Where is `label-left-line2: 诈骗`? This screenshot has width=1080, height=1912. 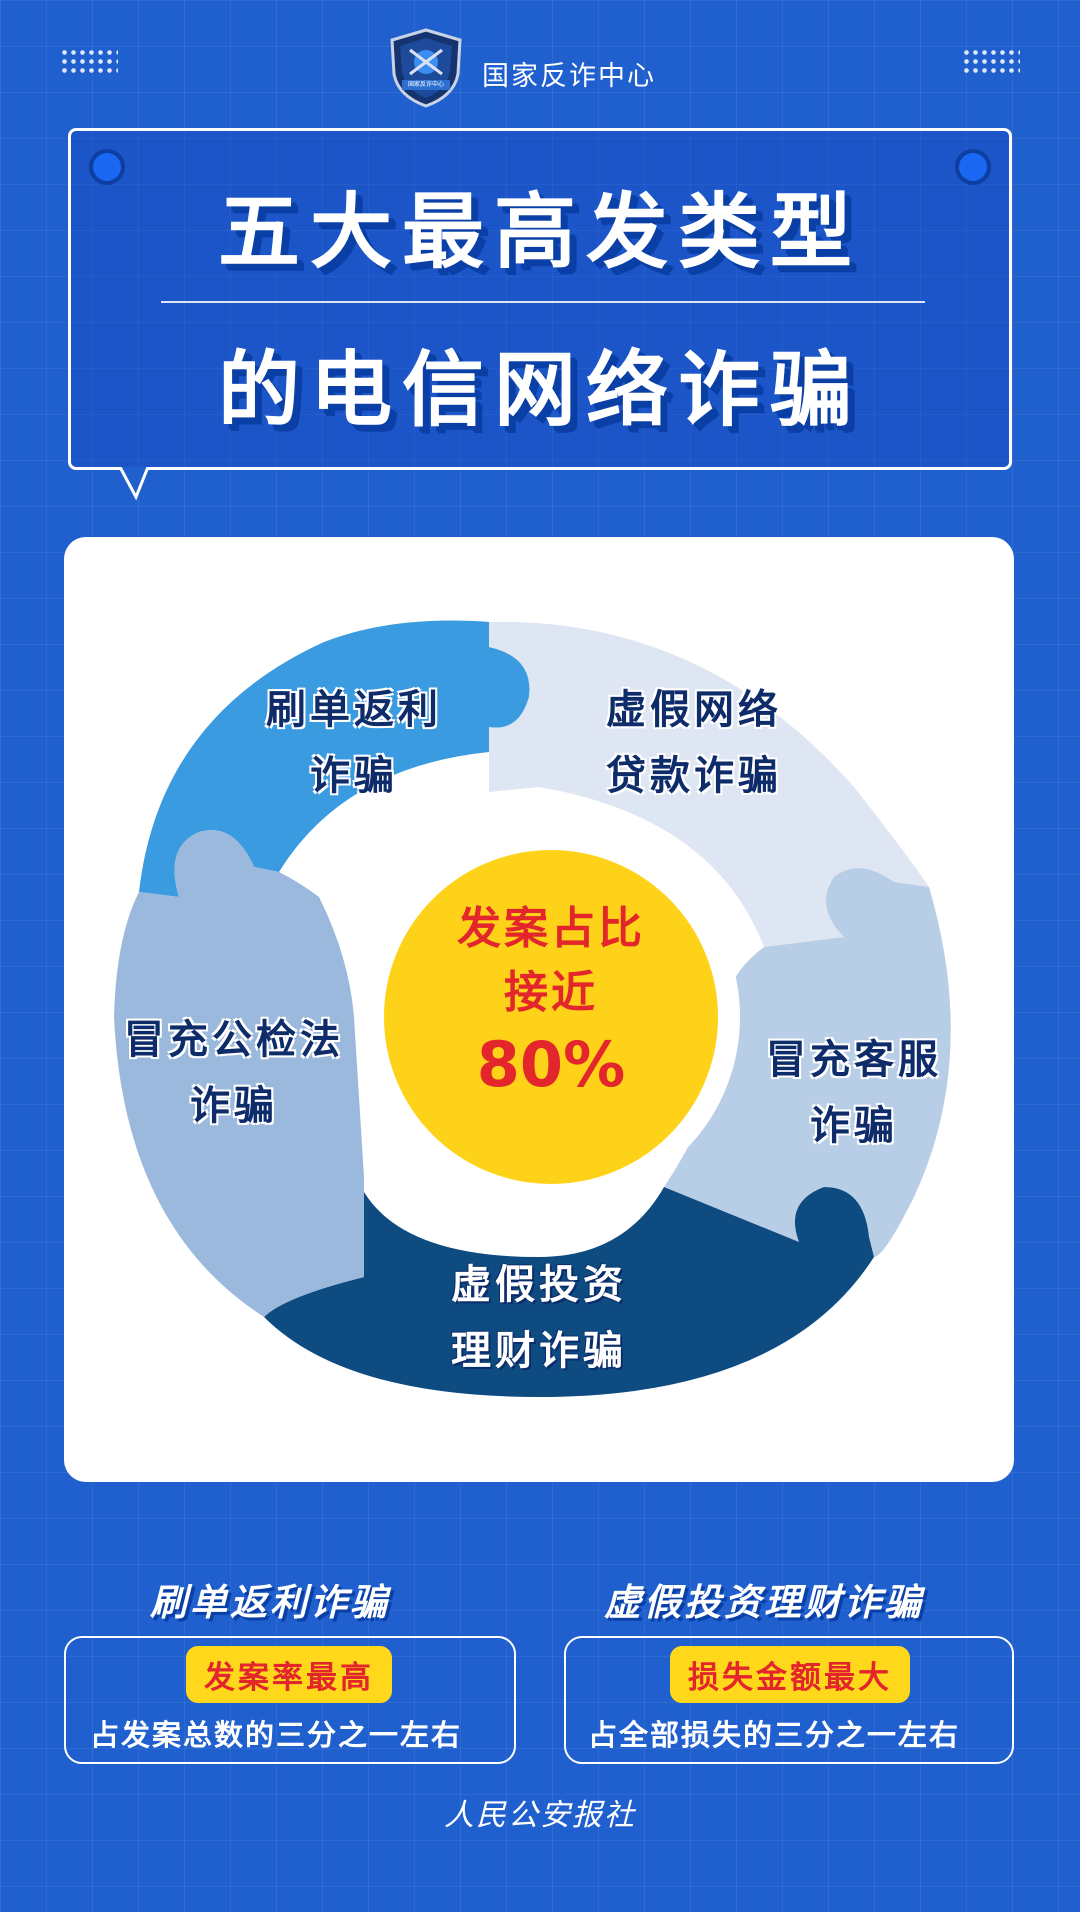
label-left-line2: 诈骗 is located at coordinates (234, 1106).